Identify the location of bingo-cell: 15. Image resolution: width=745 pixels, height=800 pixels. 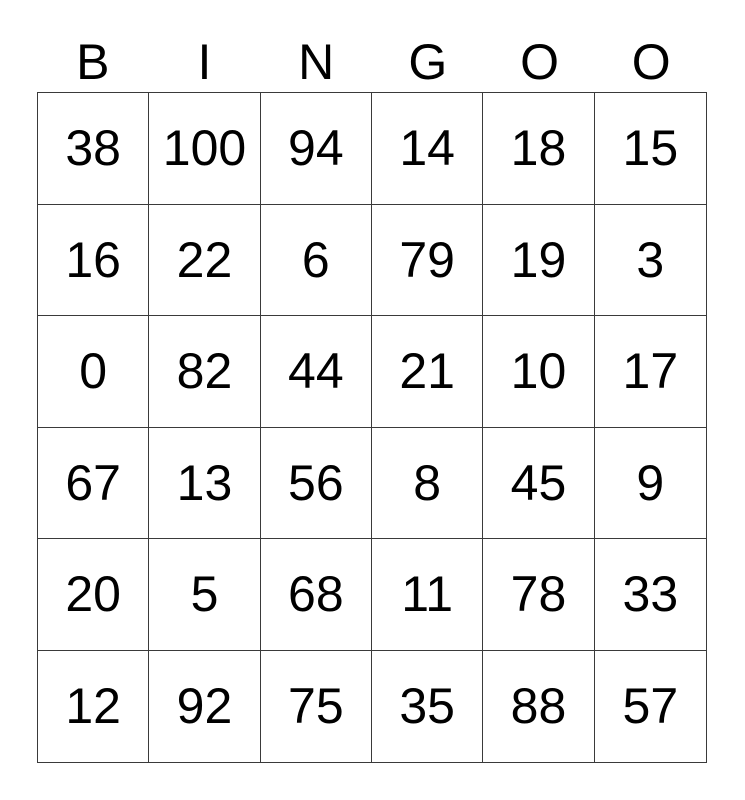
(650, 149).